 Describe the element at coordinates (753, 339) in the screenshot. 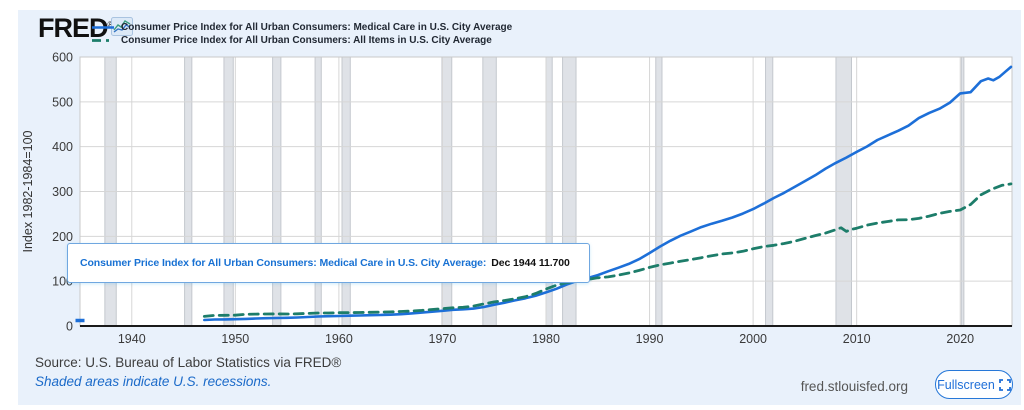

I see `x-tick-label: 2000` at that location.